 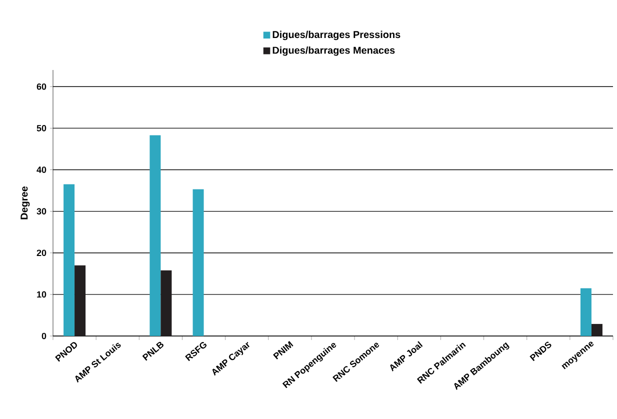 What do you see at coordinates (44, 336) in the screenshot?
I see `y-tick-label: 0` at bounding box center [44, 336].